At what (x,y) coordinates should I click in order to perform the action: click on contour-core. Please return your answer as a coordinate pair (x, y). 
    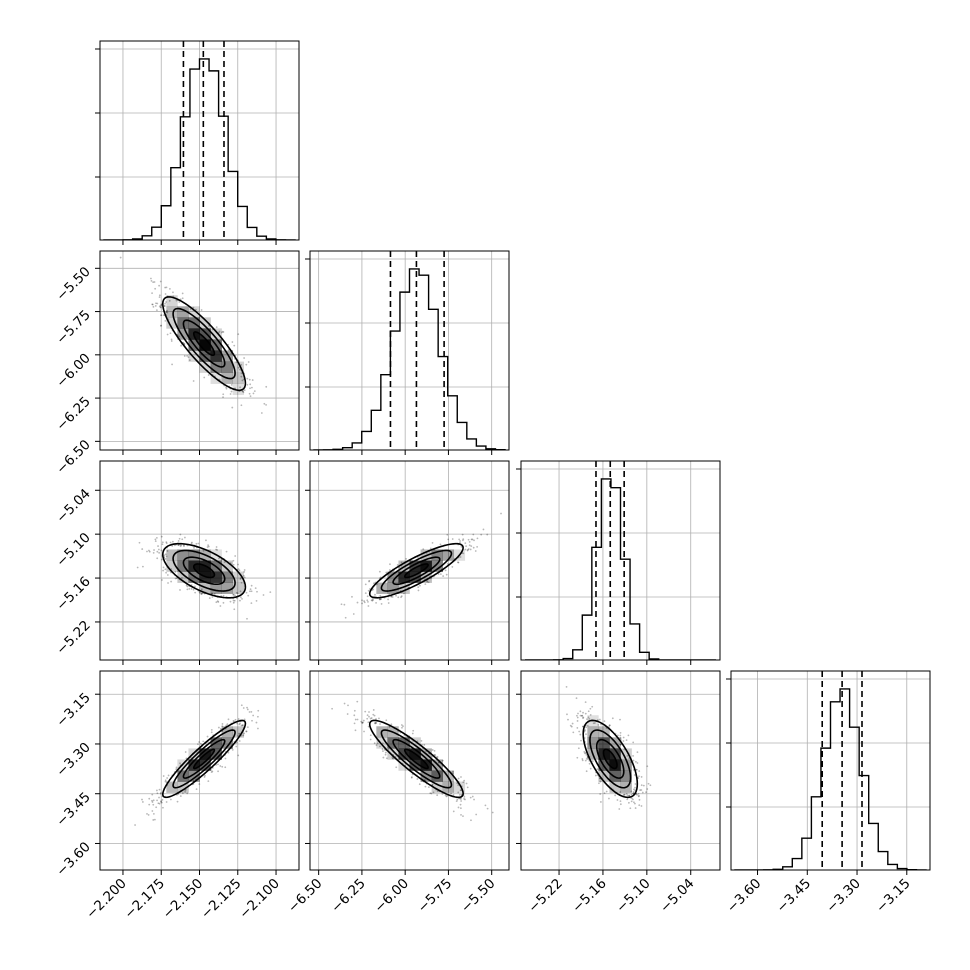
    Looking at the image, I should click on (610, 759).